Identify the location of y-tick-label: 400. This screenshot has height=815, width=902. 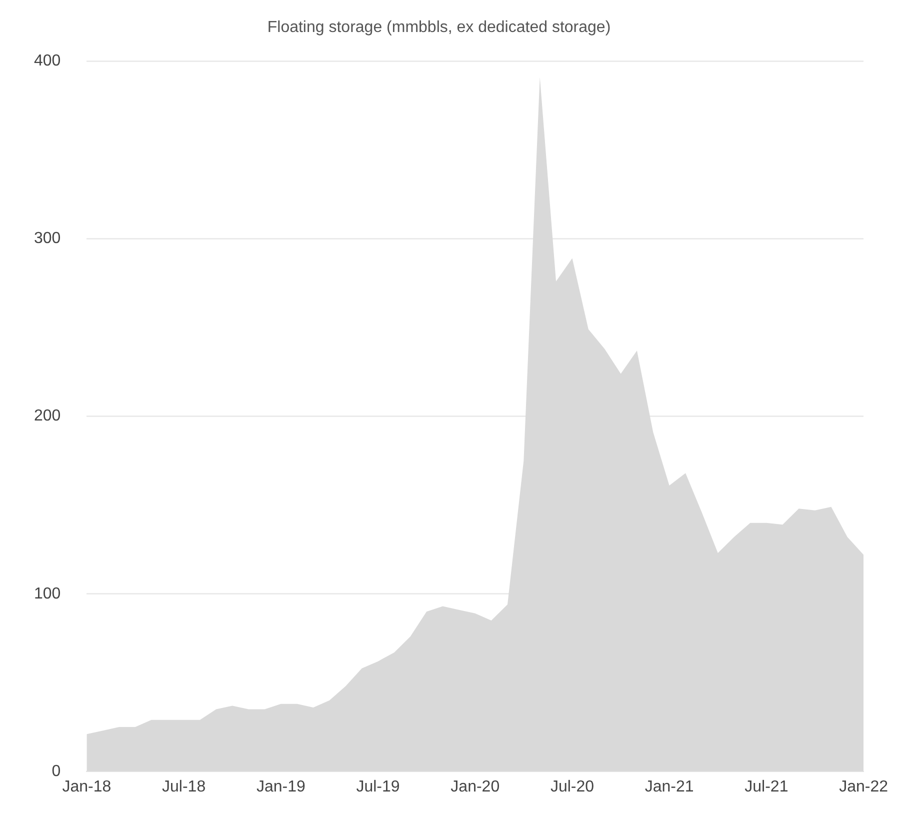
(47, 61).